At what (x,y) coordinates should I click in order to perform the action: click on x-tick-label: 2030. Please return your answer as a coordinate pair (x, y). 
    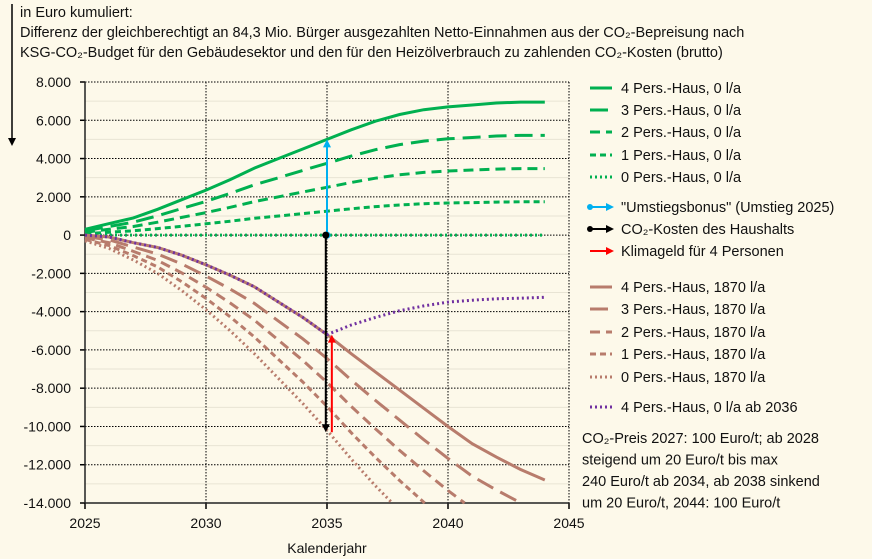
    Looking at the image, I should click on (205, 523).